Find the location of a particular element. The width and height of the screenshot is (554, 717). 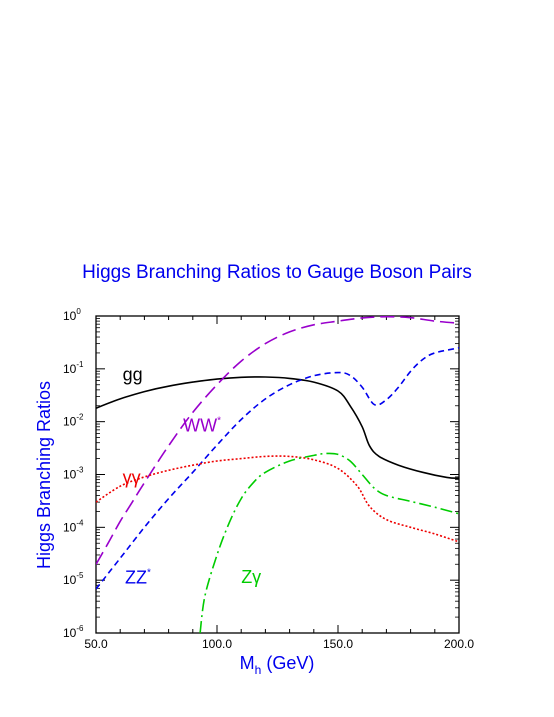

y-tick-label: 10⁻¹ is located at coordinates (73, 368).